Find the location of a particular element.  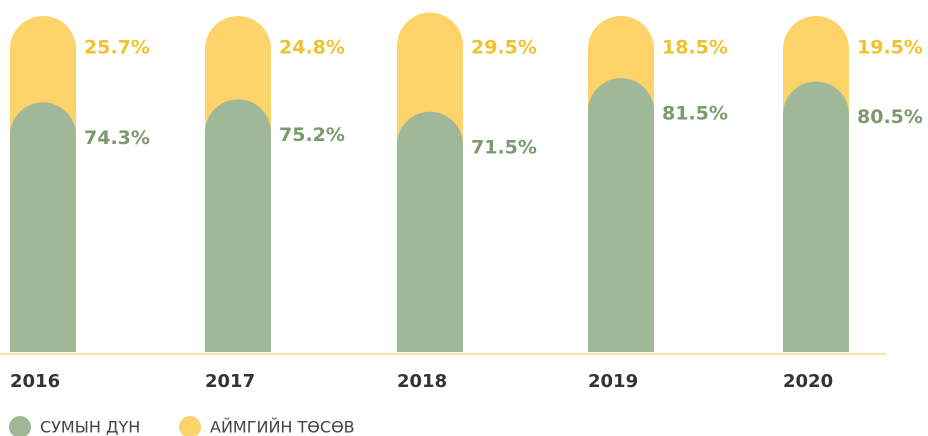

x-tick-label: 2018 is located at coordinates (422, 381).